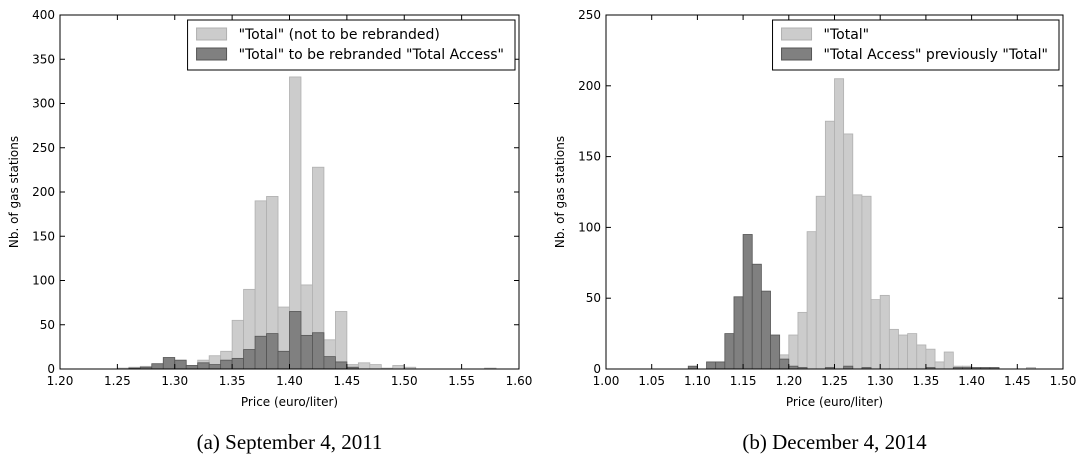 Image resolution: width=1077 pixels, height=457 pixels. What do you see at coordinates (936, 55) in the screenshot?
I see `legend-label: "Total Access" previously "Total"` at bounding box center [936, 55].